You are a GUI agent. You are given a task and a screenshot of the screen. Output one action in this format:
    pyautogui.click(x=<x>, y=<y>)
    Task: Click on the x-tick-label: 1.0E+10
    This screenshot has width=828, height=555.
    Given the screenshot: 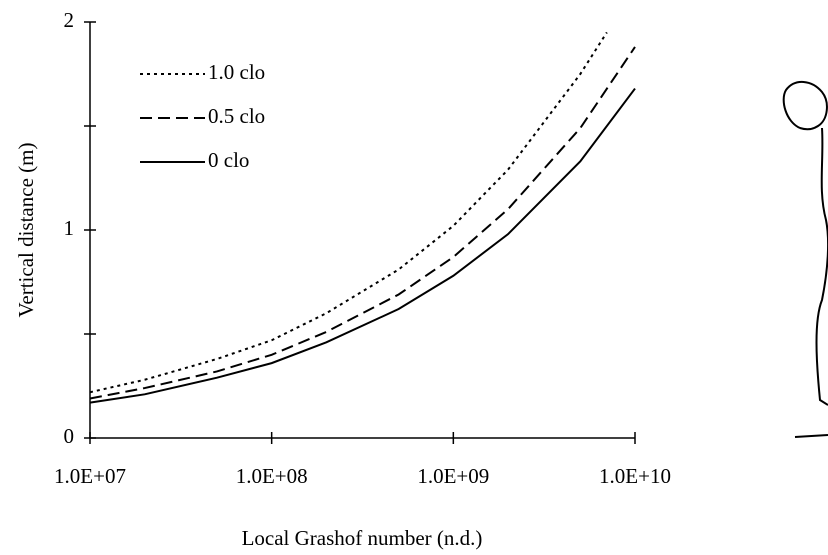 What is the action you would take?
    pyautogui.click(x=635, y=476)
    